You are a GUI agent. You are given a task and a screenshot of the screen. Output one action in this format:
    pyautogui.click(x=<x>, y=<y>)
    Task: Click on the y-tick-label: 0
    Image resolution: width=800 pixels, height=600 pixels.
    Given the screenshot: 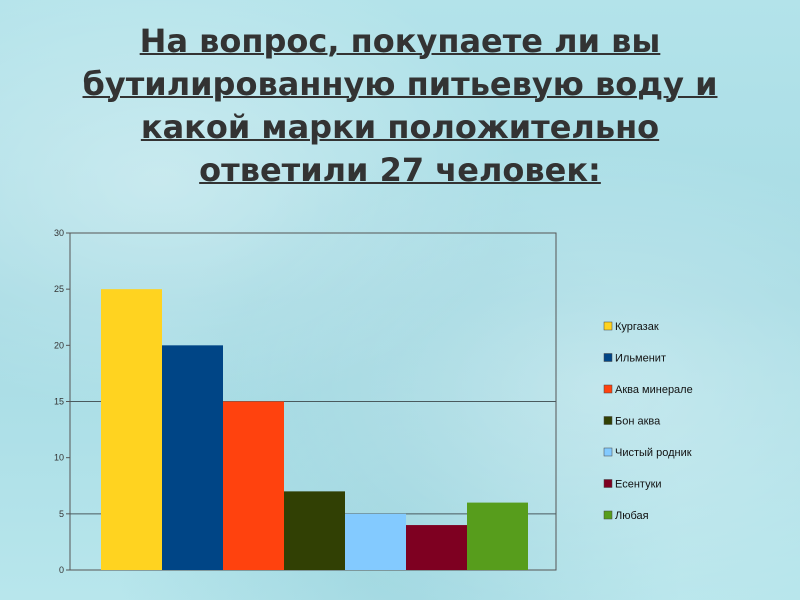 What is the action you would take?
    pyautogui.click(x=61, y=570)
    